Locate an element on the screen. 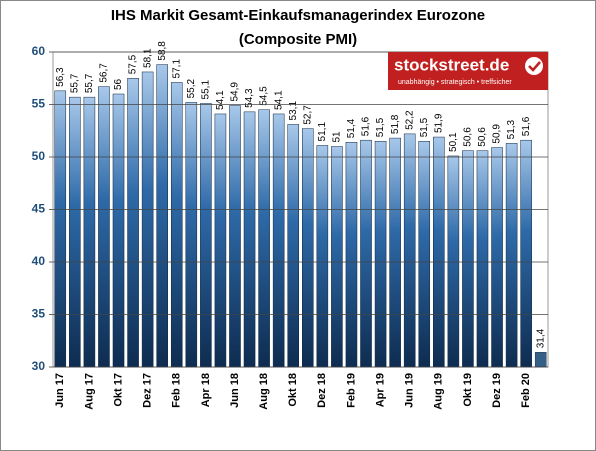  x-tick-label: Dez 17 is located at coordinates (148, 390).